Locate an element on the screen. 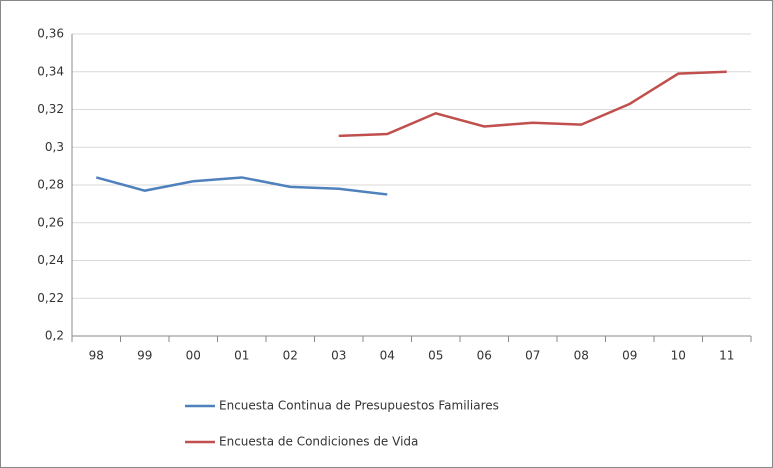 Image resolution: width=773 pixels, height=468 pixels. x-tick-label: 10 is located at coordinates (678, 356).